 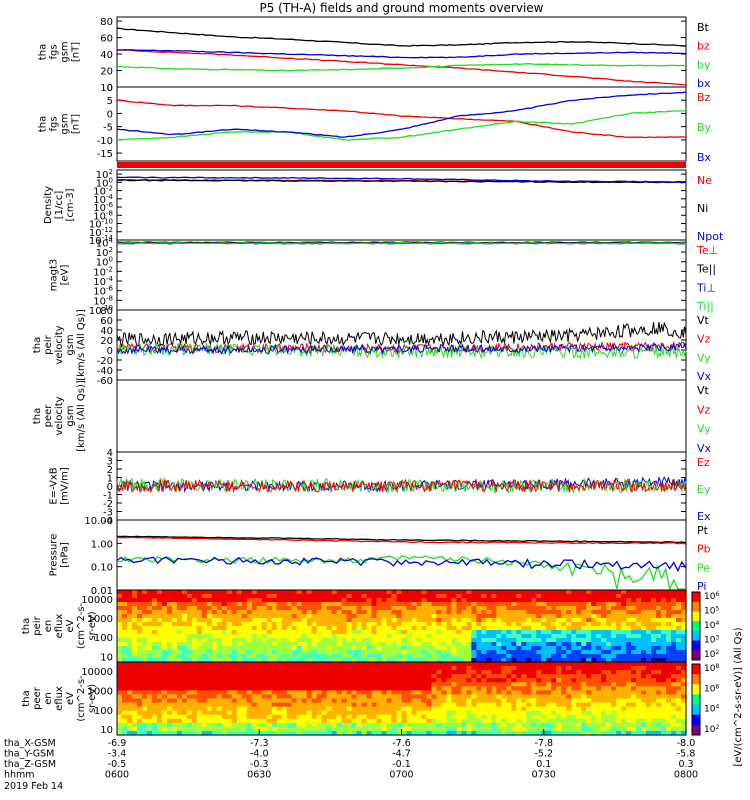 I want to click on colorbar-tick: 103, so click(x=711, y=640).